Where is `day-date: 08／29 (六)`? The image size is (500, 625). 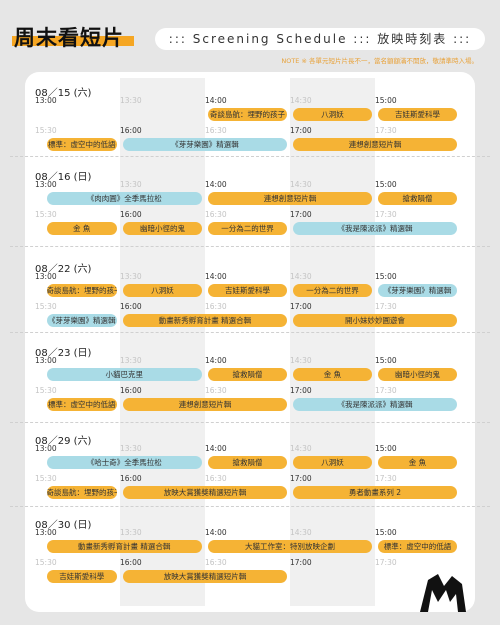
day-date: 08／29 (六) is located at coordinates (63, 441).